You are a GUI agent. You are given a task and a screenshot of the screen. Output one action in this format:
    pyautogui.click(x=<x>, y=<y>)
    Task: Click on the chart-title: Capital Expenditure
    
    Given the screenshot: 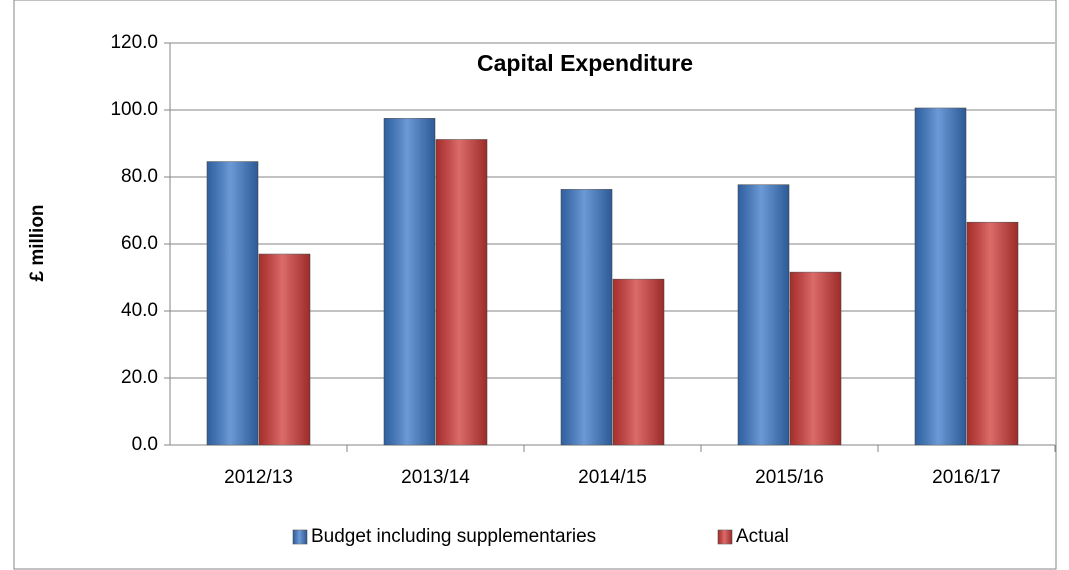 What is the action you would take?
    pyautogui.click(x=585, y=63)
    